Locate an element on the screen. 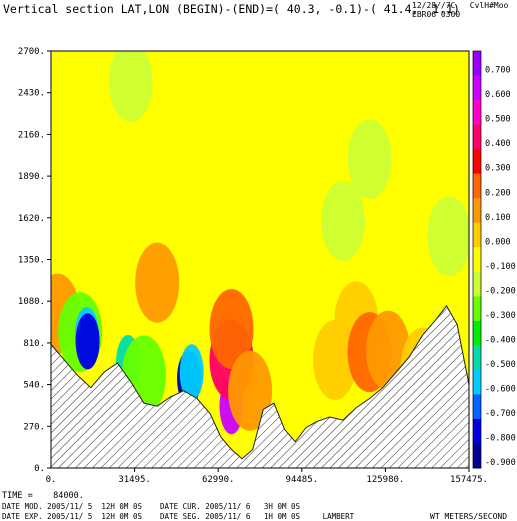  colorbar-frame is located at coordinates (477, 259).